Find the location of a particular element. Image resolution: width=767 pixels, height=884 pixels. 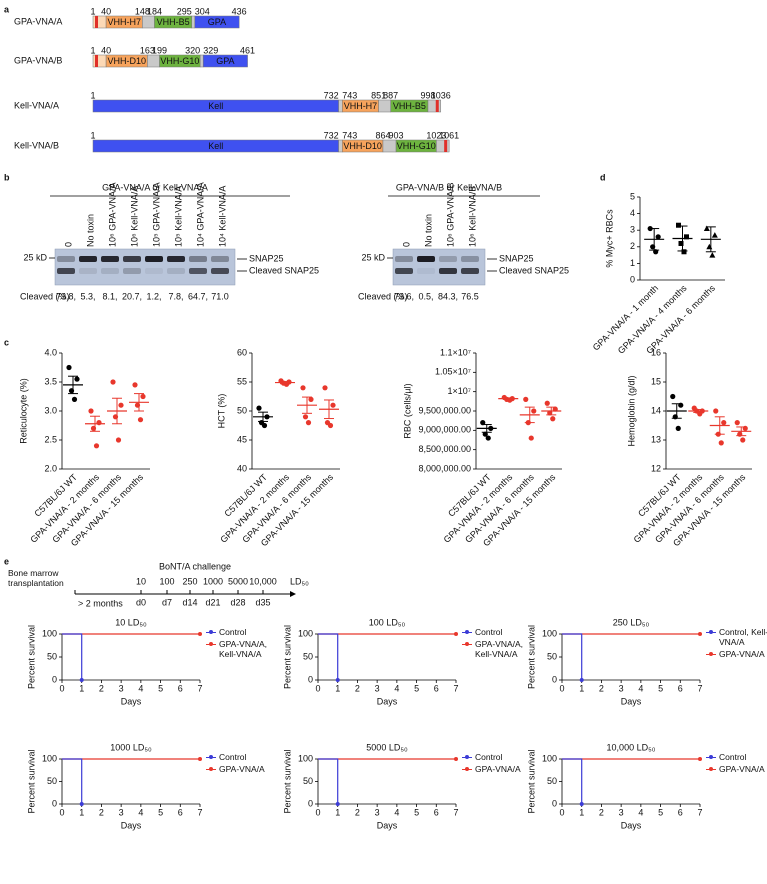

position-label: 148 is located at coordinates (142, 11).